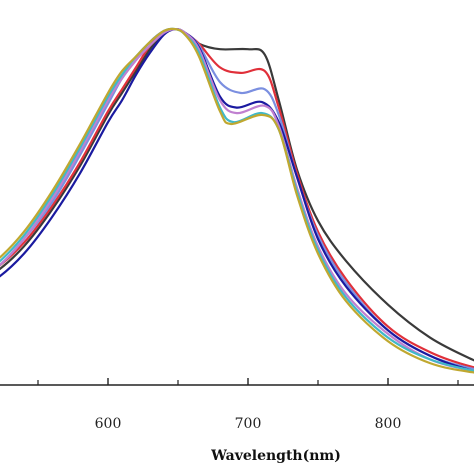 Image resolution: width=474 pixels, height=474 pixels. I want to click on x-tick-label: 700, so click(248, 424).